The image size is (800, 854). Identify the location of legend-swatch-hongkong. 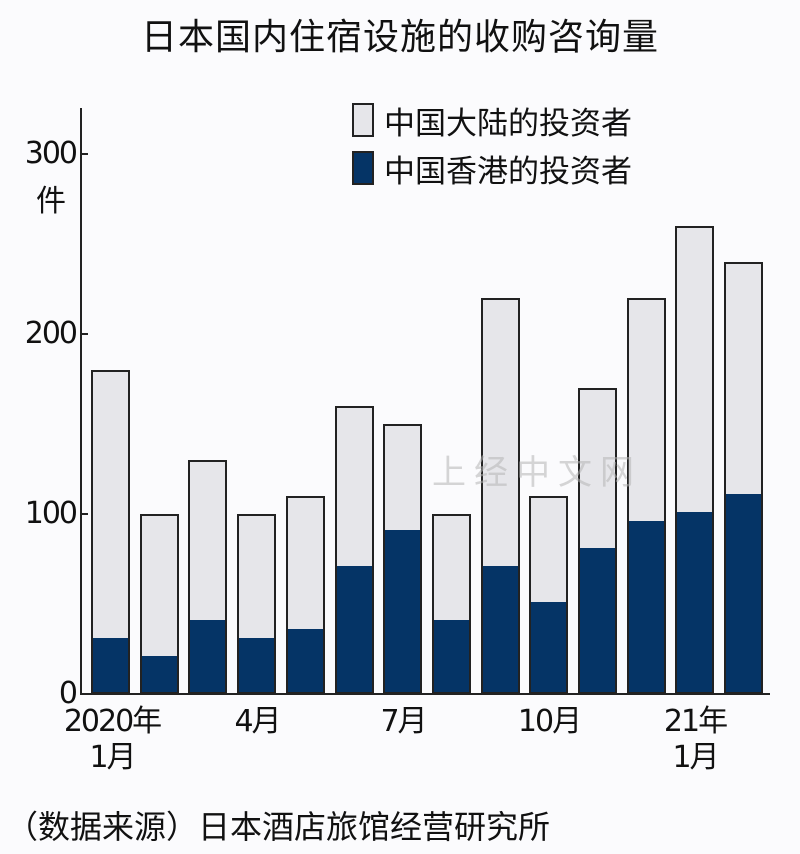
(363, 168).